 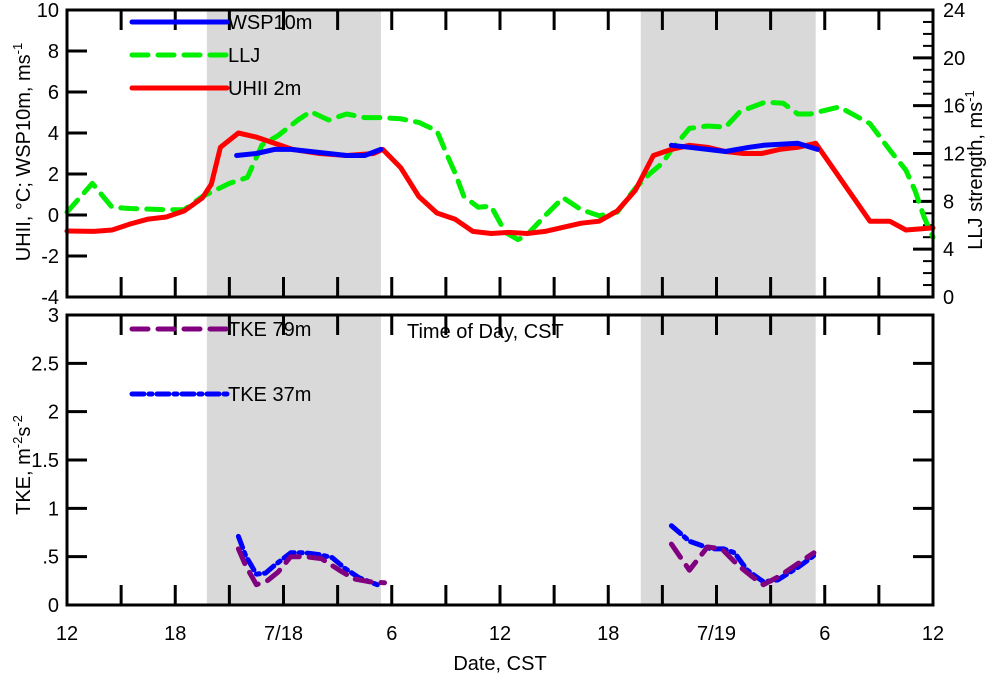 What do you see at coordinates (485, 332) in the screenshot?
I see `time-of-day-annotation: Time of Day, CST` at bounding box center [485, 332].